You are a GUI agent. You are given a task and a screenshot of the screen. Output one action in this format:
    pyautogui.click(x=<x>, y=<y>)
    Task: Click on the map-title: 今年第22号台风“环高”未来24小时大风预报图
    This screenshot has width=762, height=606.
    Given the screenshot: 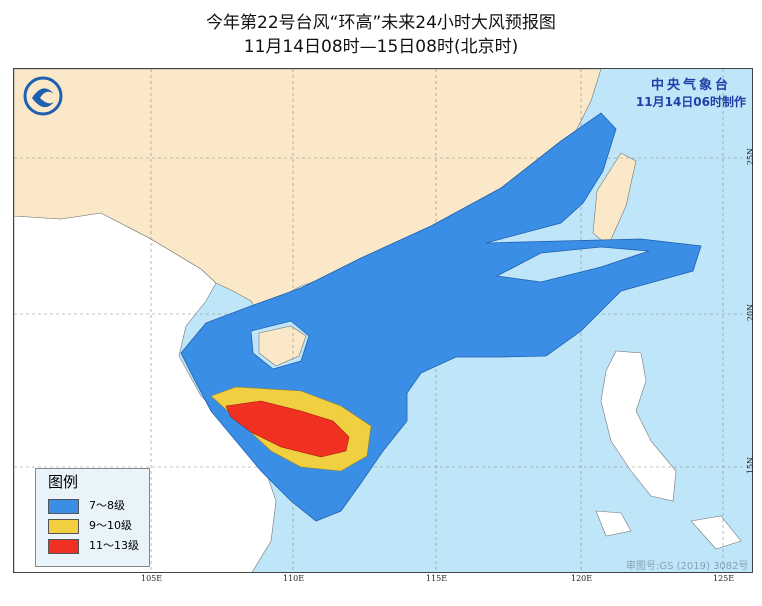 What is the action you would take?
    pyautogui.click(x=381, y=23)
    